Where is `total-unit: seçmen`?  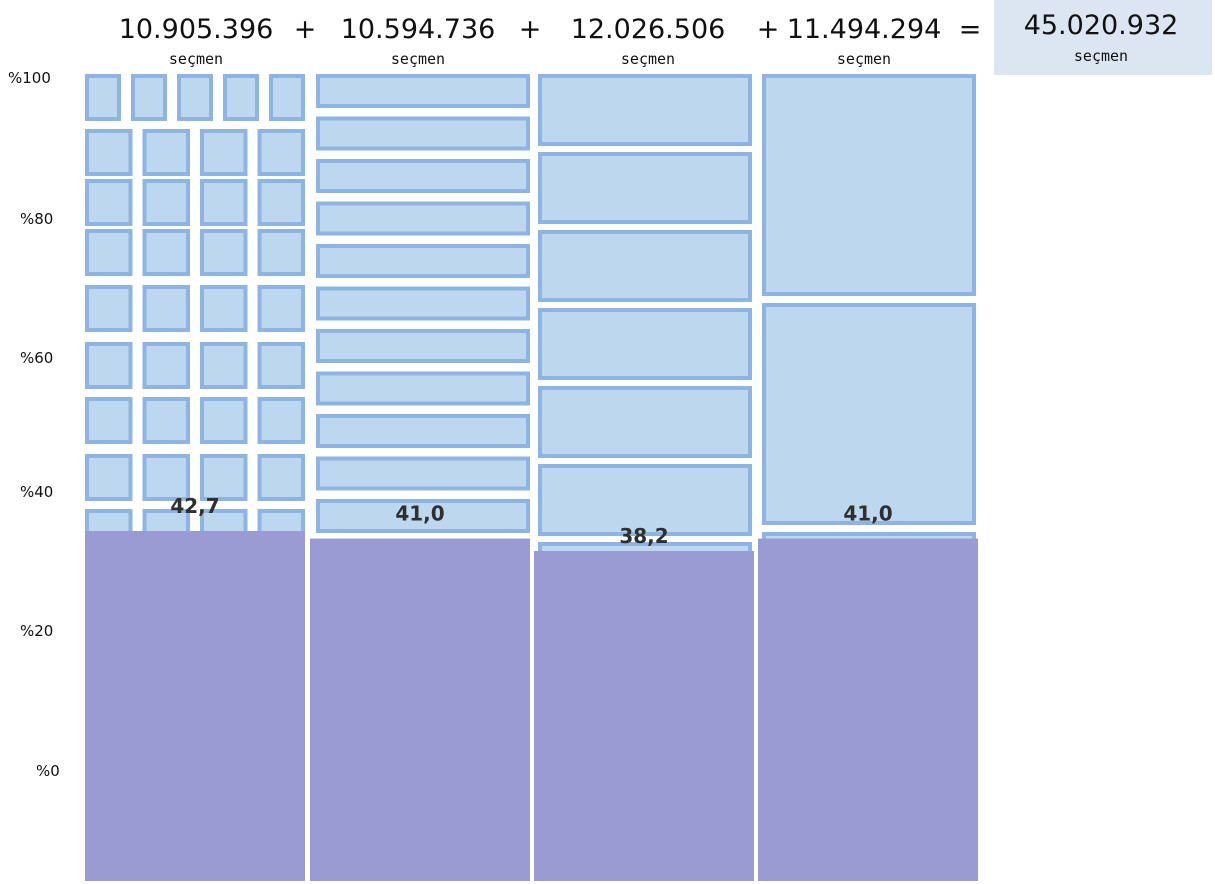
total-unit: seçmen is located at coordinates (1101, 56).